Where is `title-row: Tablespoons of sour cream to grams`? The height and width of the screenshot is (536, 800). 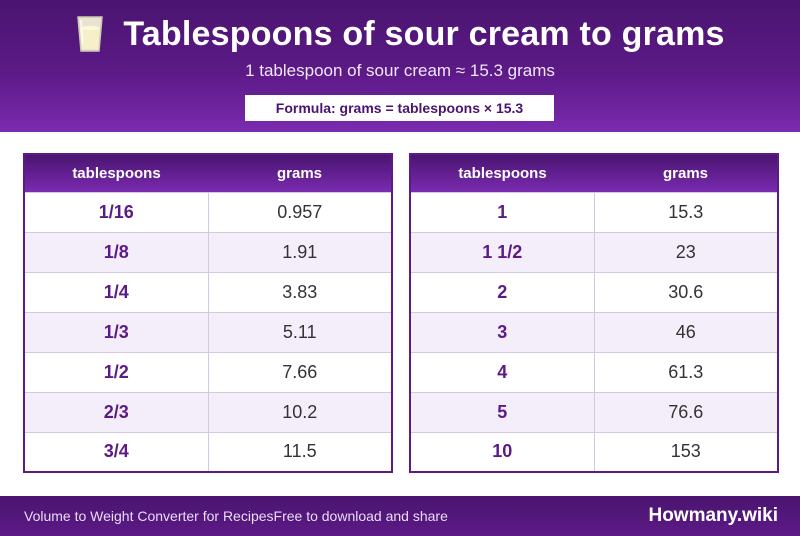 title-row: Tablespoons of sour cream to grams is located at coordinates (400, 34).